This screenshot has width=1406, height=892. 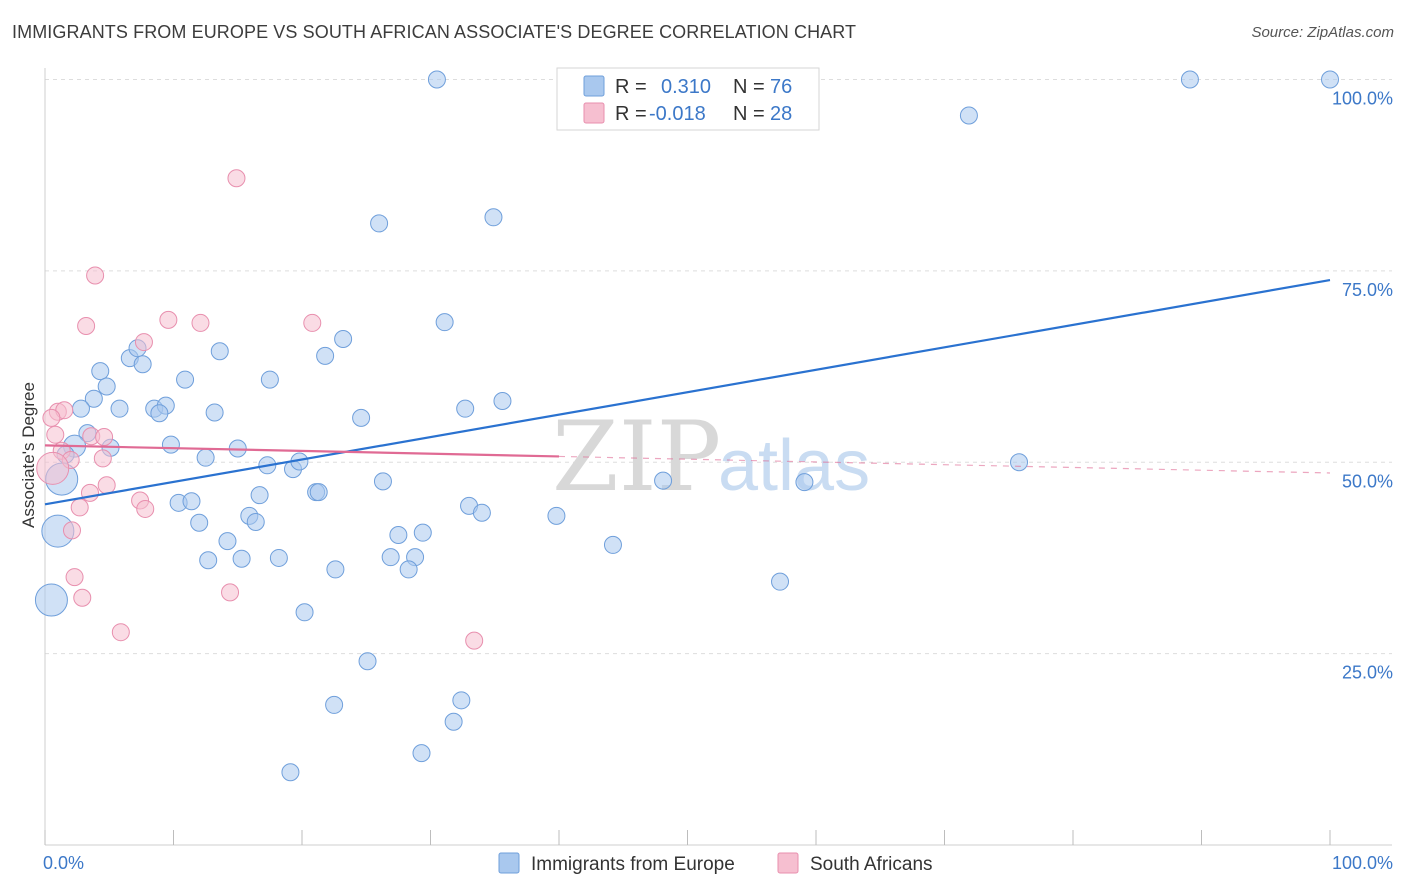 I want to click on bottom-legend-swatch-europe, so click(x=509, y=863).